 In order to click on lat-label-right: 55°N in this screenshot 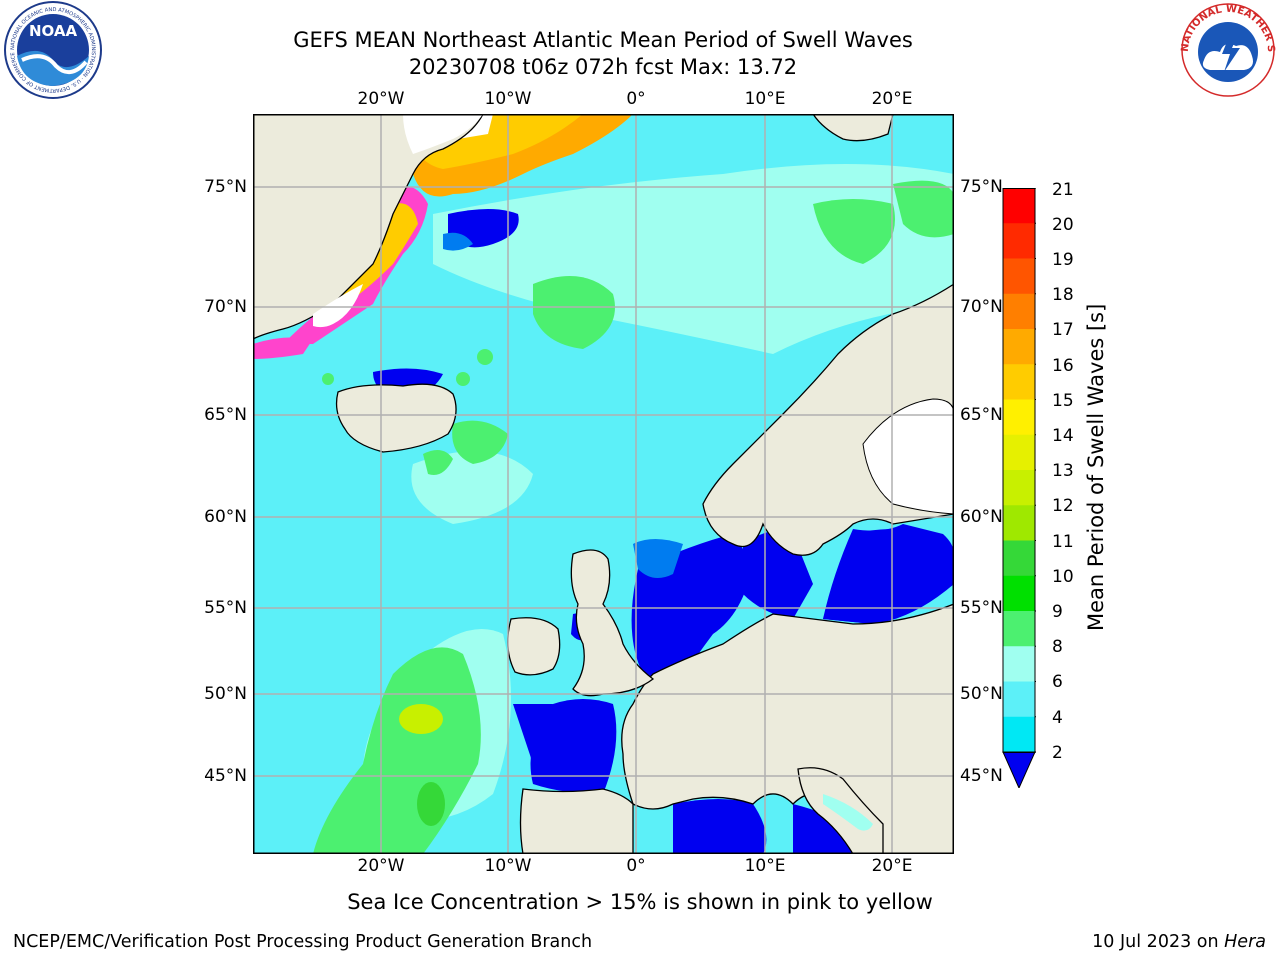, I will do `click(981, 608)`.